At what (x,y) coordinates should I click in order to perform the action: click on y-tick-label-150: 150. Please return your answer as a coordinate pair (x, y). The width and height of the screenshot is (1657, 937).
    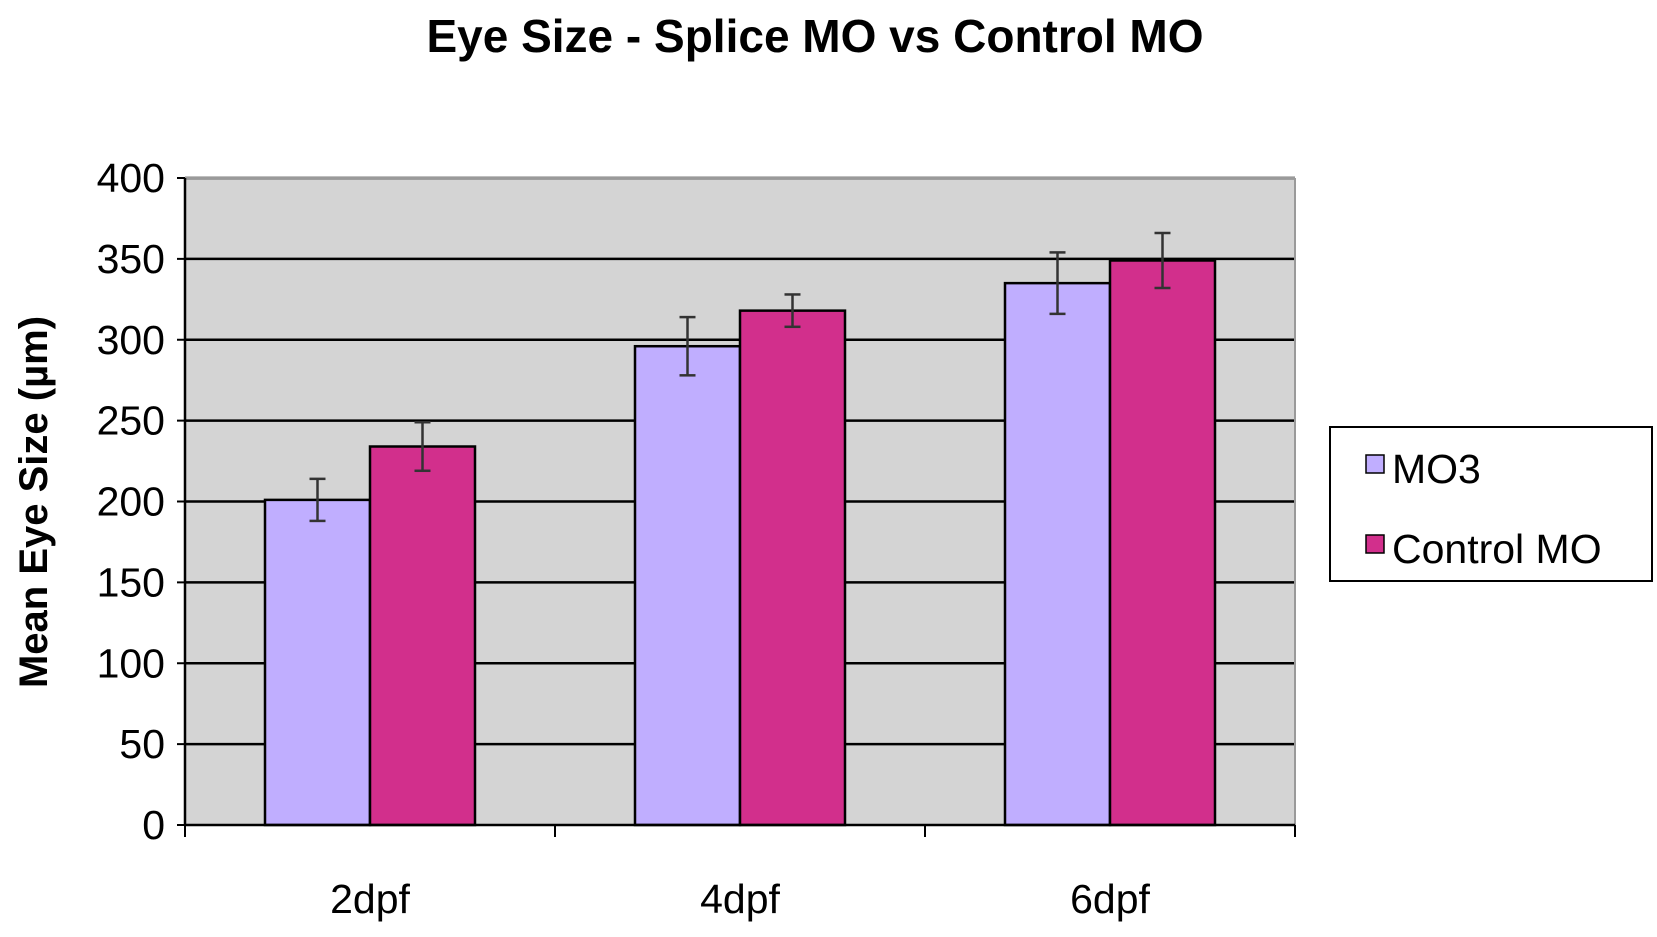
    Looking at the image, I should click on (131, 582).